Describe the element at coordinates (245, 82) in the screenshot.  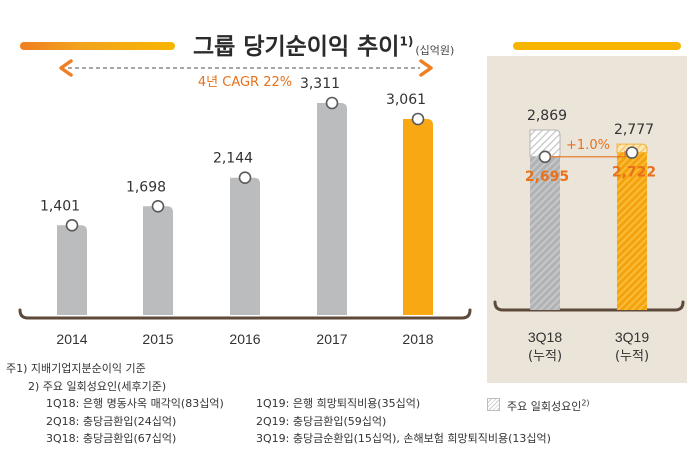
I see `cagr-annotation: 4년 CAGR 22%` at that location.